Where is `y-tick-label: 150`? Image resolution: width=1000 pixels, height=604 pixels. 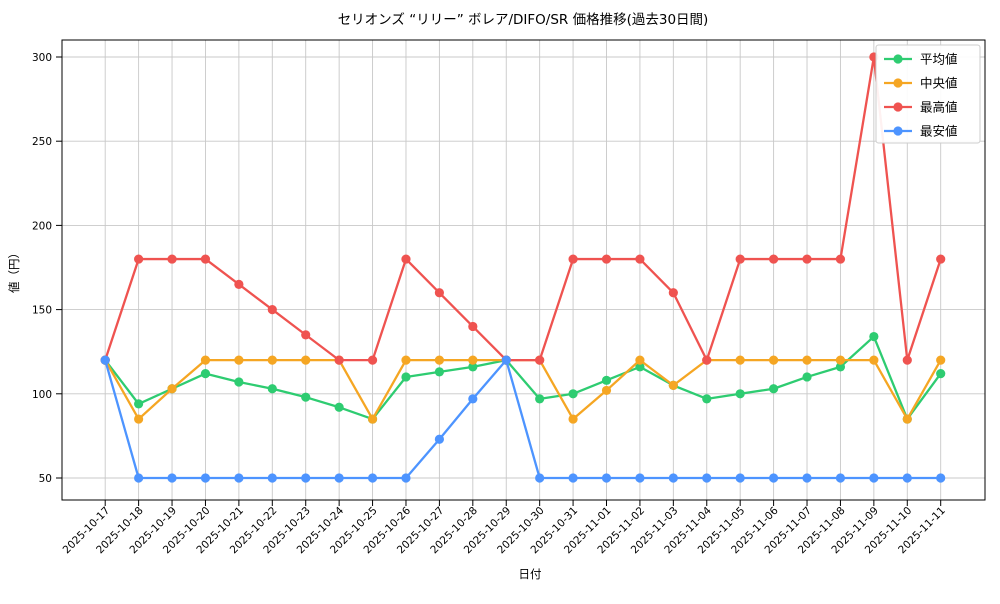
y-tick-label: 150 is located at coordinates (42, 311).